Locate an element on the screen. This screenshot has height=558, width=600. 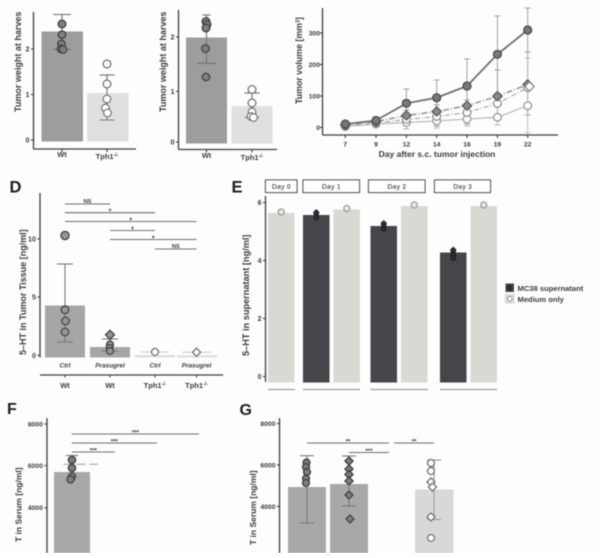
svg-text: 16 is located at coordinates (467, 145).